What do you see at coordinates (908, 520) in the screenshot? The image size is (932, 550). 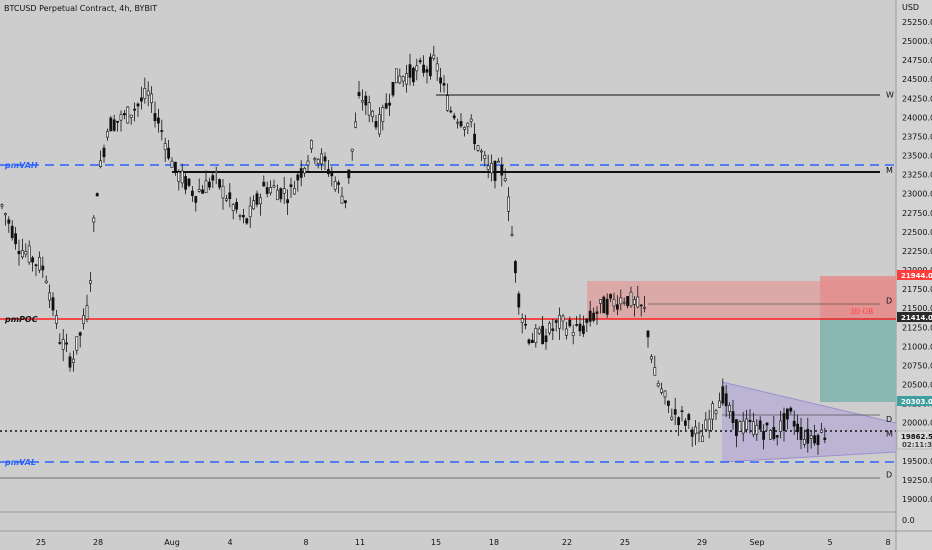 I see `volume-axis-tick: 0.0` at bounding box center [908, 520].